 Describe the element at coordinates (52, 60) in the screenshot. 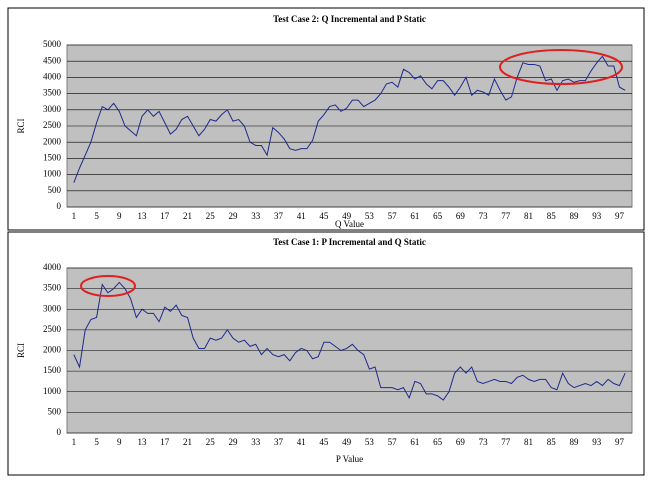

I see `y-tick-label: 4500` at that location.